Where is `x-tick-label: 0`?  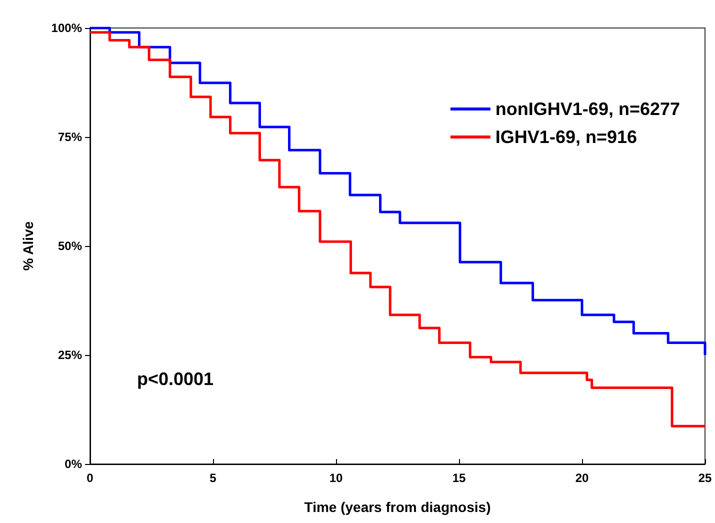
x-tick-label: 0 is located at coordinates (90, 478).